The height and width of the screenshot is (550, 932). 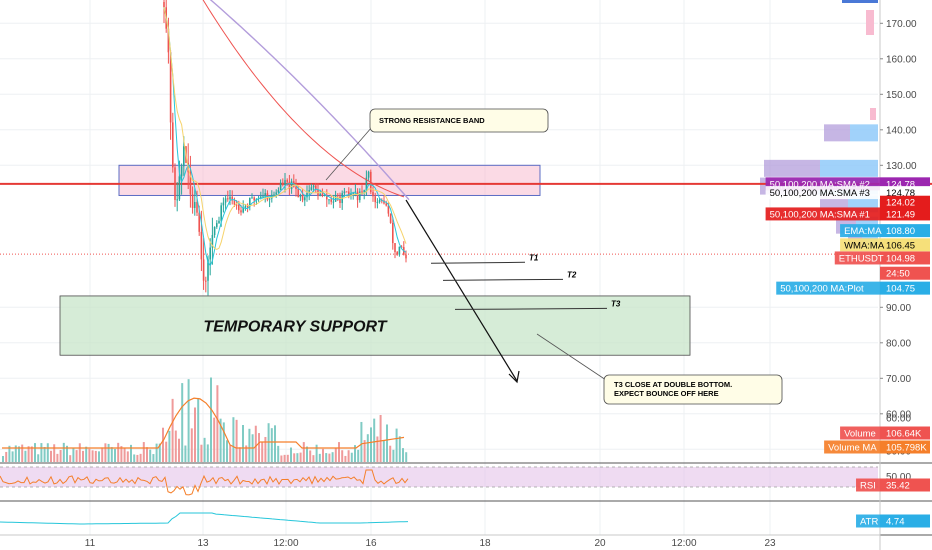 What do you see at coordinates (303, 99) in the screenshot?
I see `sma-red-line` at bounding box center [303, 99].